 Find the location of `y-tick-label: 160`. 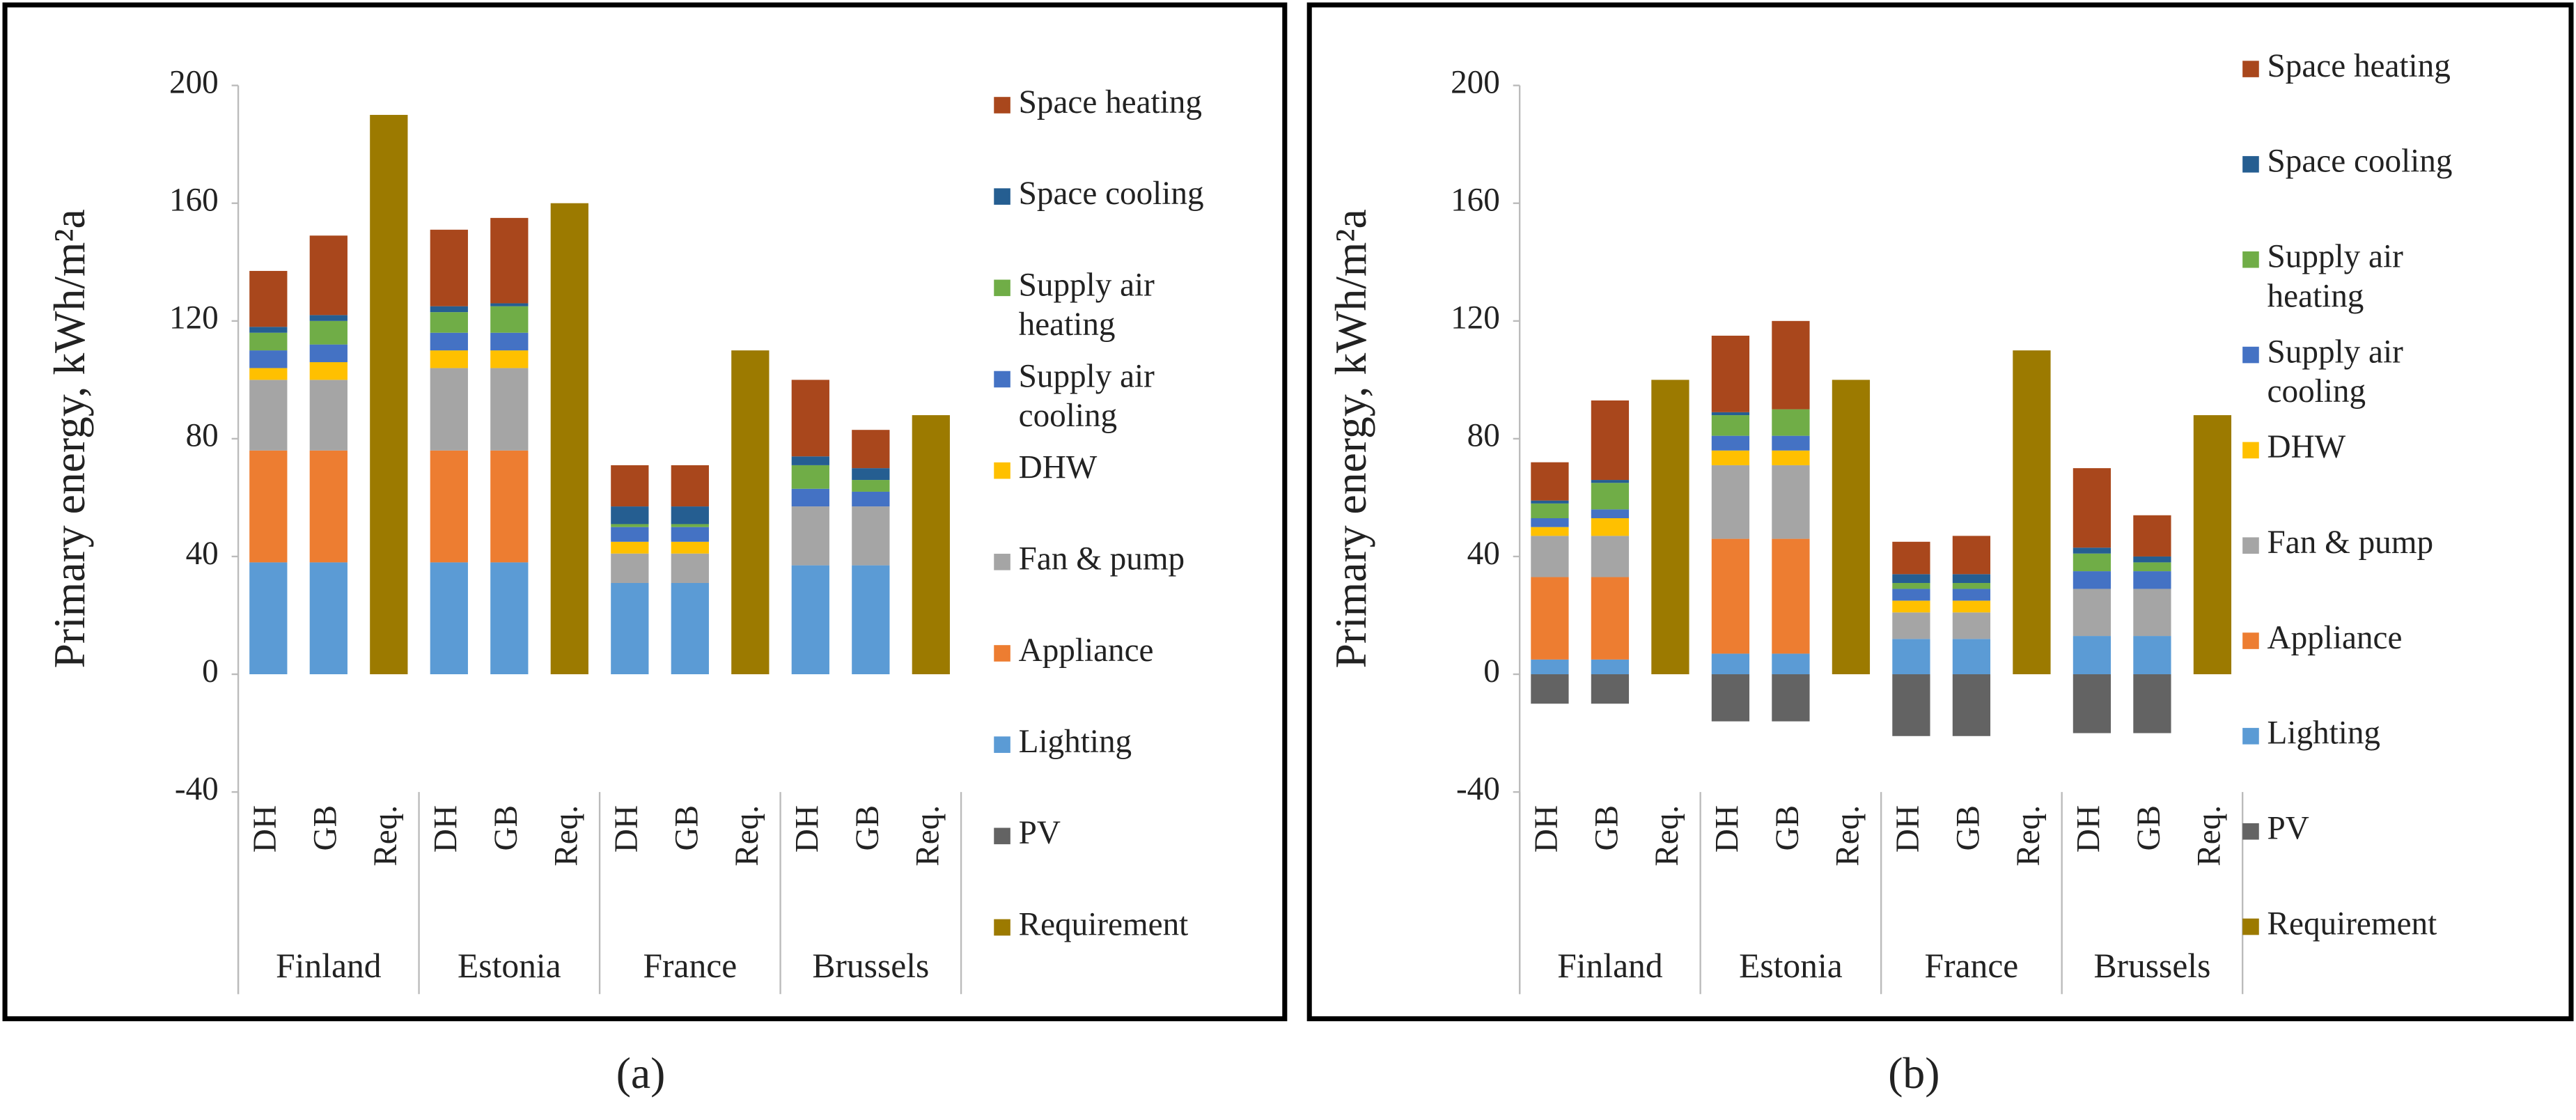

y-tick-label: 160 is located at coordinates (194, 200).